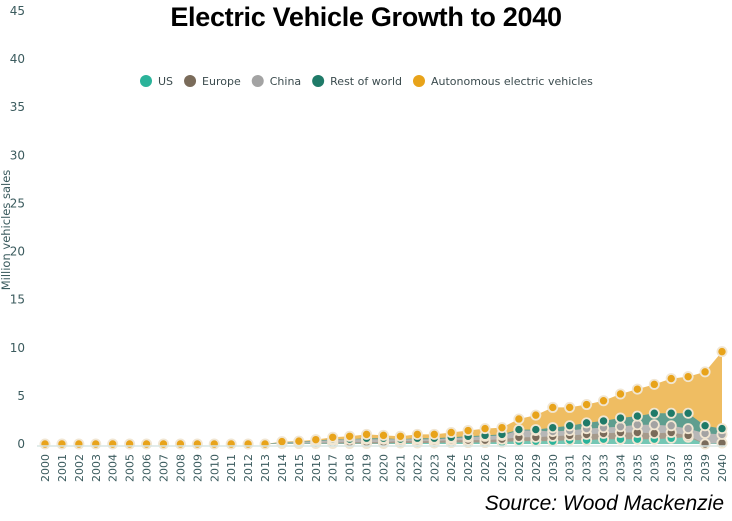 The width and height of the screenshot is (732, 521). What do you see at coordinates (21, 444) in the screenshot?
I see `y-tick-label: 0` at bounding box center [21, 444].